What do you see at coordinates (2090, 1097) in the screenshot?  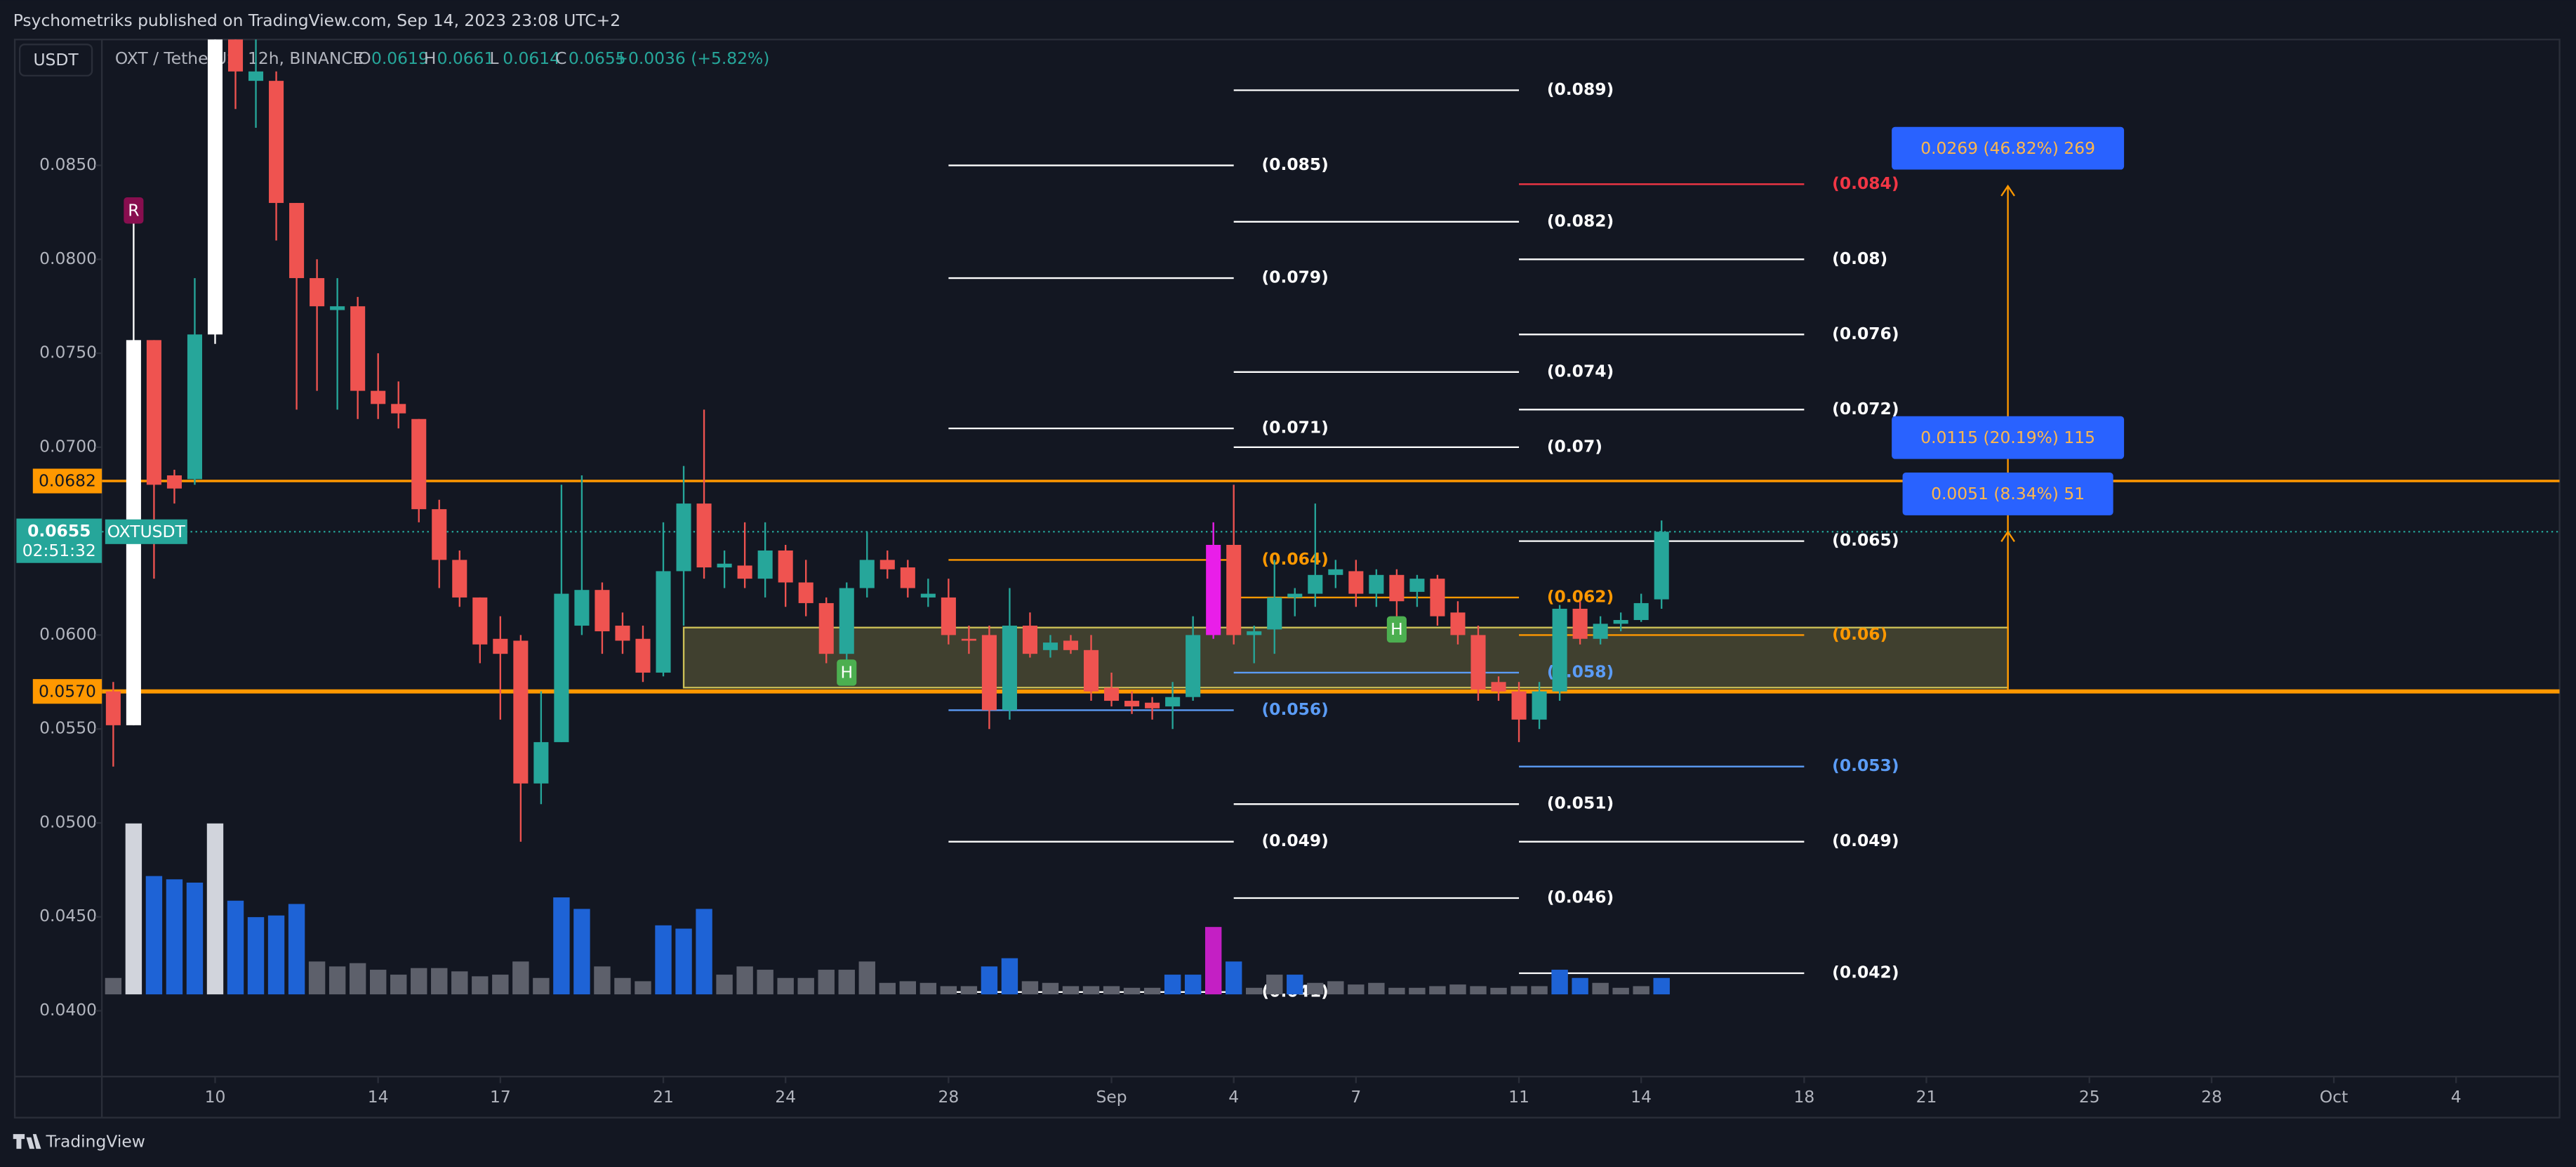 I see `x-tick-label: 25` at bounding box center [2090, 1097].